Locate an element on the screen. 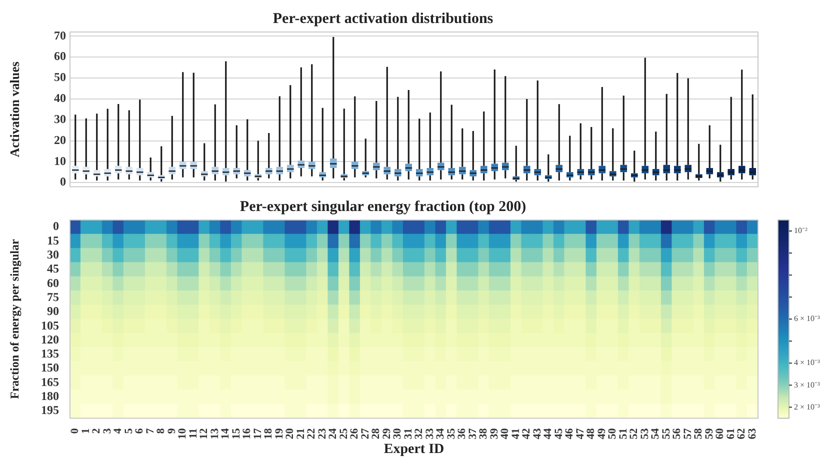 The width and height of the screenshot is (828, 466). x-tick-label: 1 is located at coordinates (86, 431).